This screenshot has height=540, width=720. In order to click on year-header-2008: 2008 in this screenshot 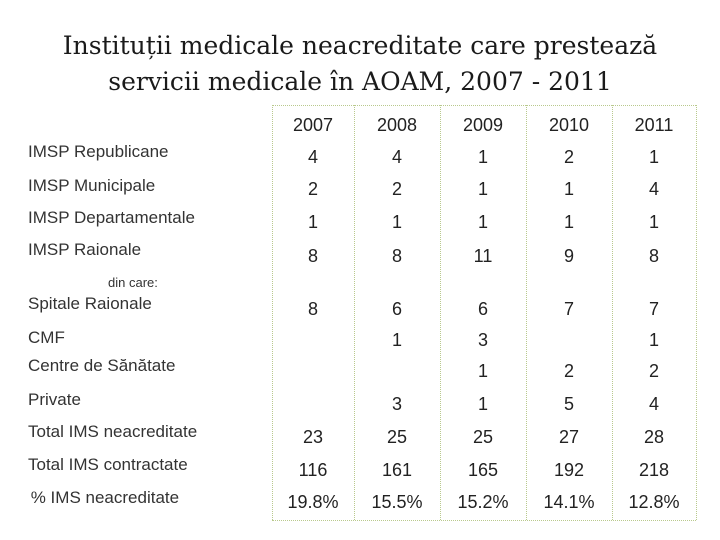, I will do `click(397, 125)`.